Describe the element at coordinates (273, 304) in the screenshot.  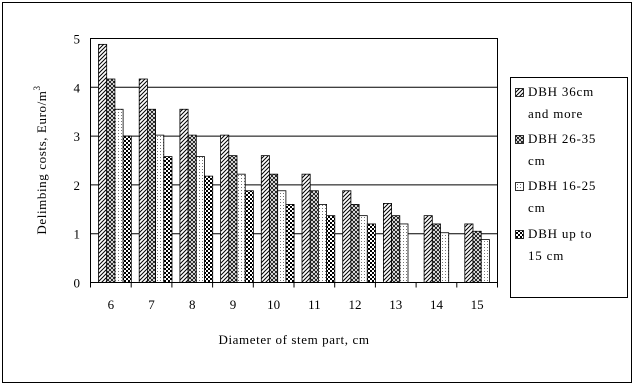
I see `x-tick-label: 10` at that location.